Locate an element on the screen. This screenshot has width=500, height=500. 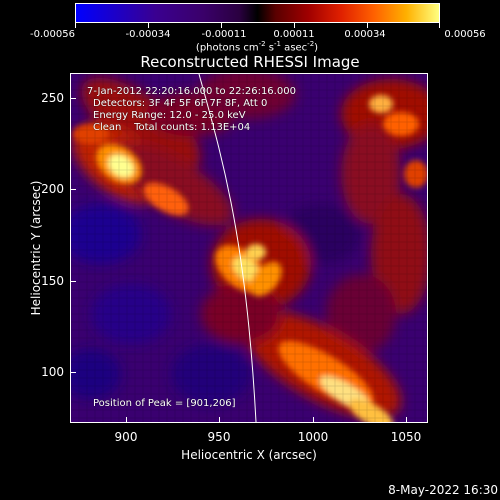
x-tick-label: 900 is located at coordinates (126, 437).